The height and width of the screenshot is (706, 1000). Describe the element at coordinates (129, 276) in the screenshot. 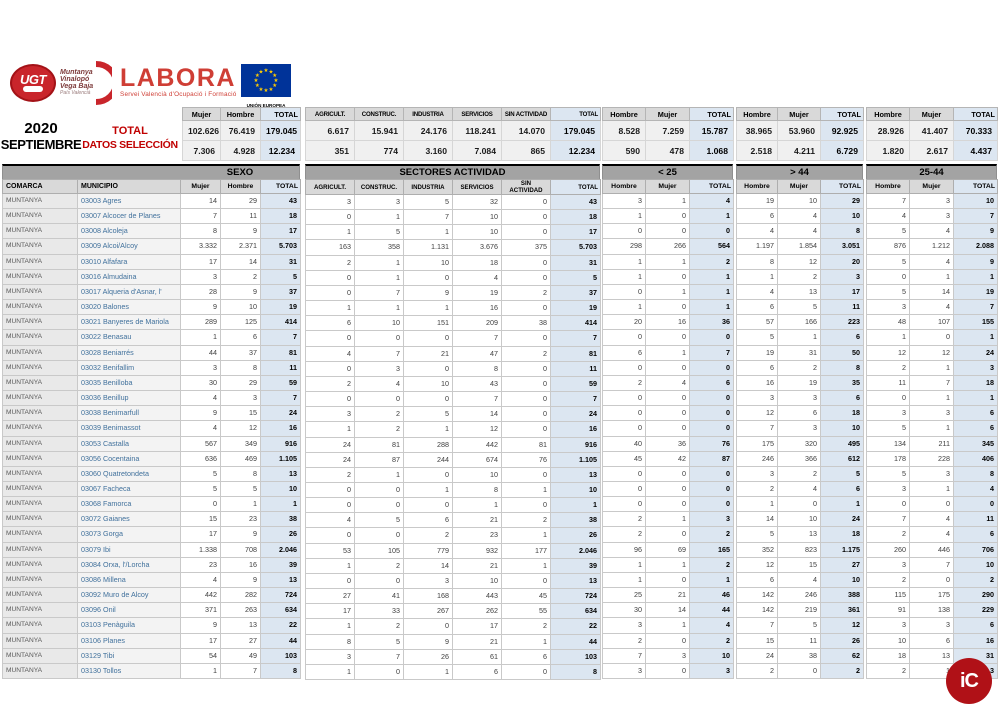

I see `municipio-link: 03016 Almudaina` at that location.